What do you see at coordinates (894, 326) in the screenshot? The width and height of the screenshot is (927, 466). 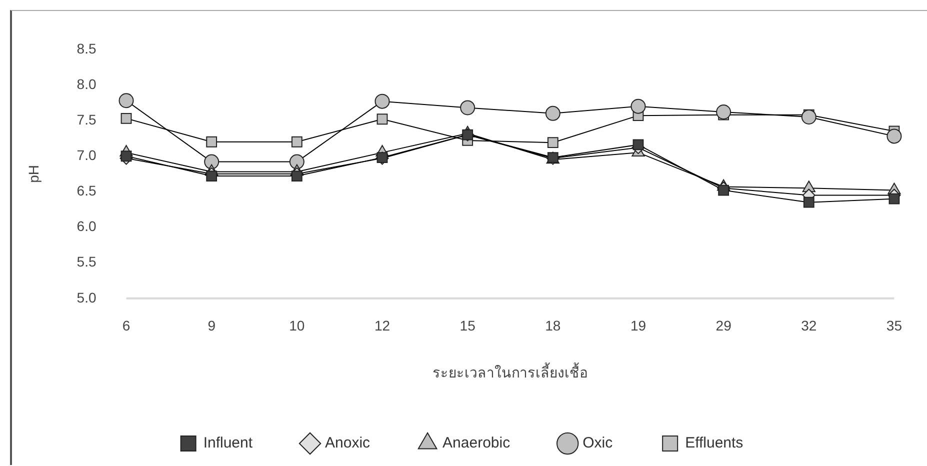 I see `x-tick-label: 35` at bounding box center [894, 326].